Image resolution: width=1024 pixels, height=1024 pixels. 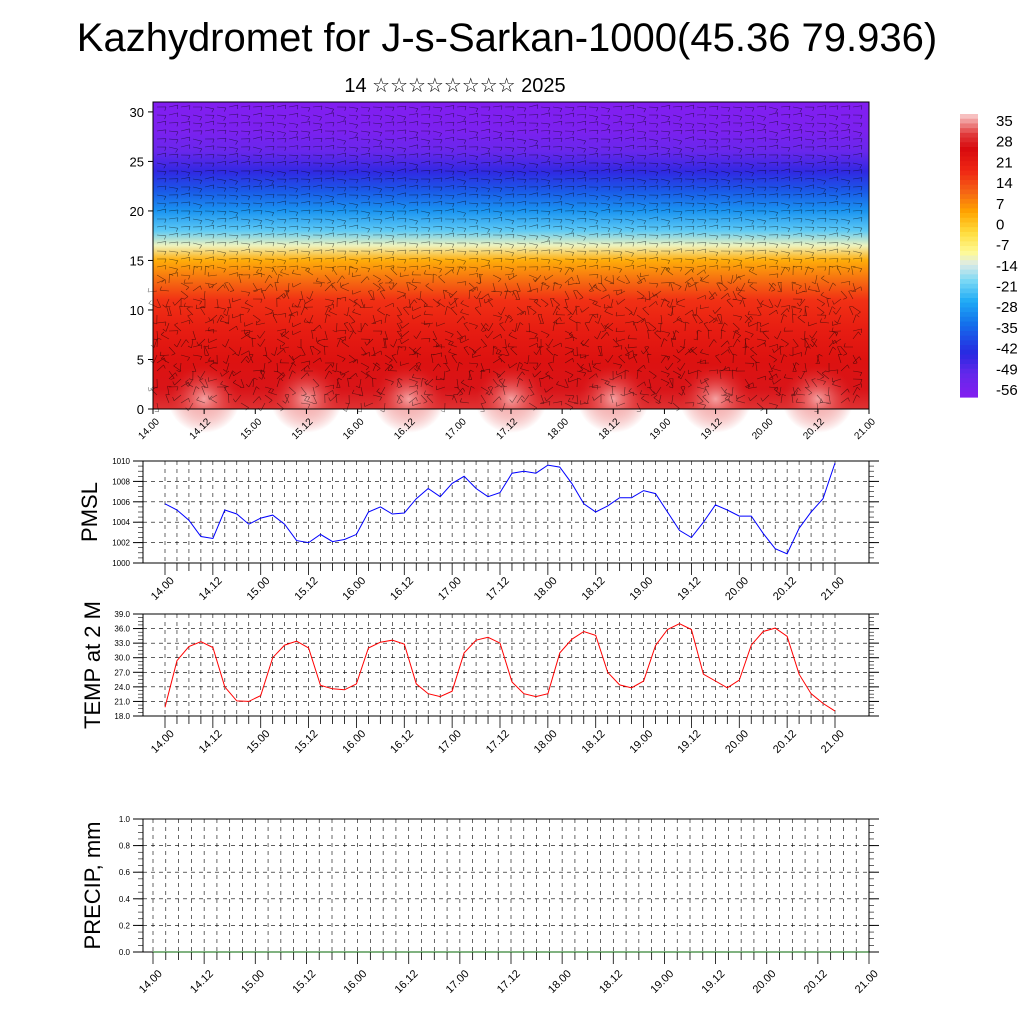 What do you see at coordinates (969, 121) in the screenshot?
I see `colorbar-segment` at bounding box center [969, 121].